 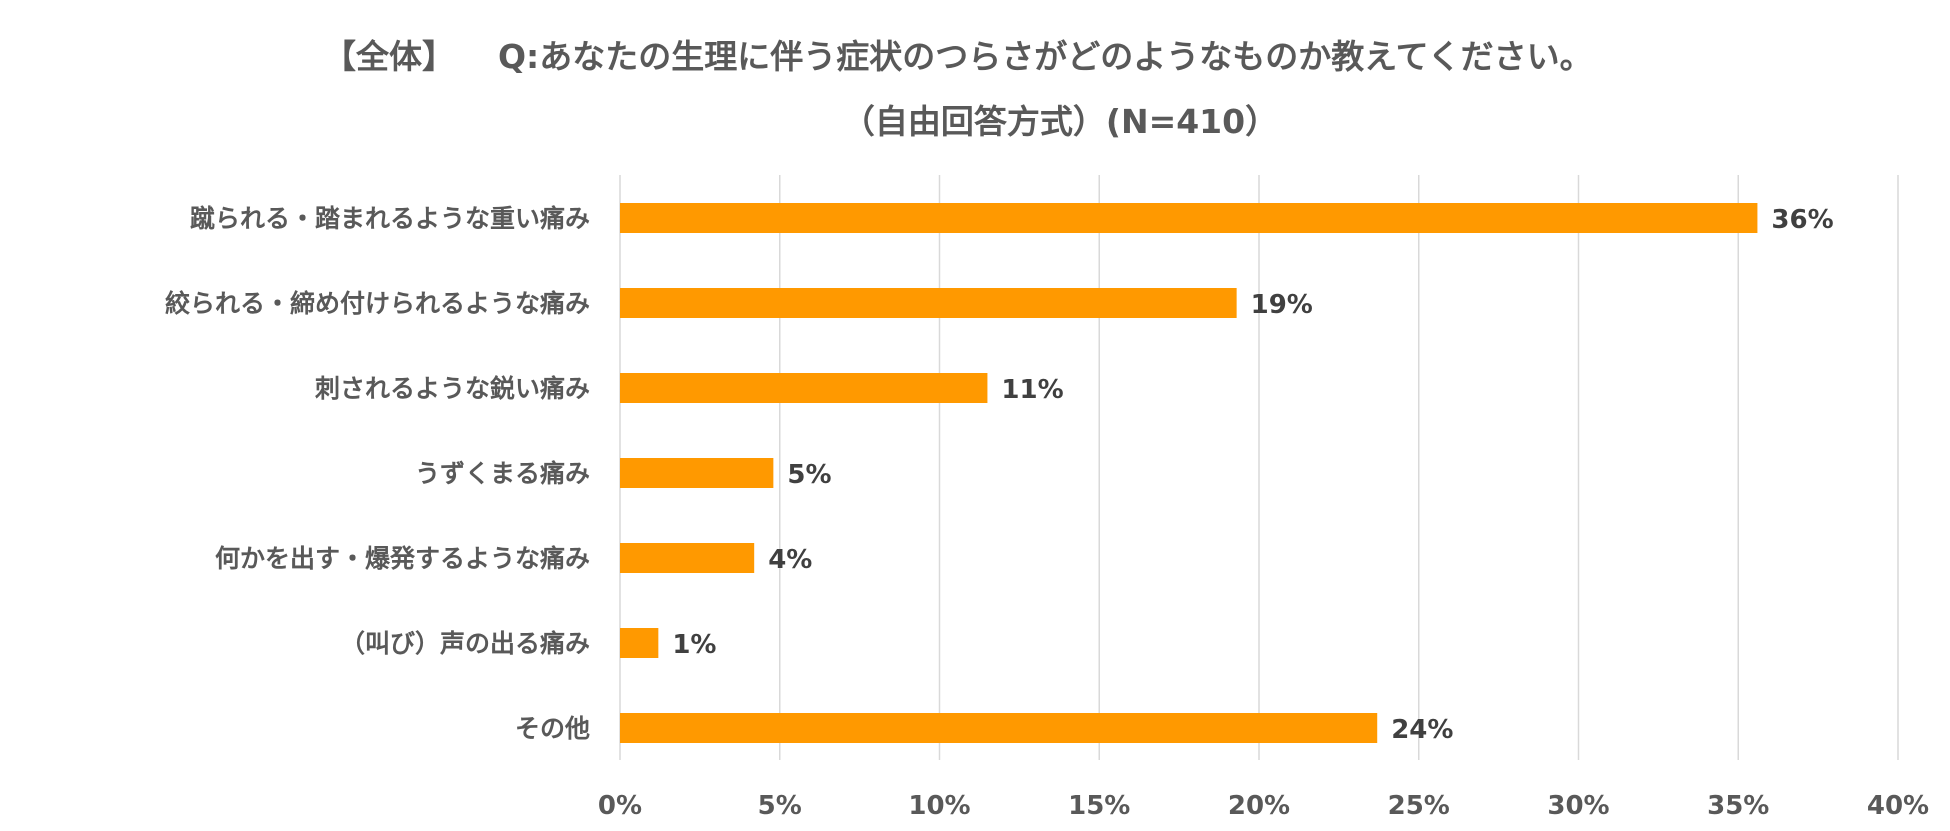 I want to click on x-tick-label: 20%, so click(x=1259, y=806).